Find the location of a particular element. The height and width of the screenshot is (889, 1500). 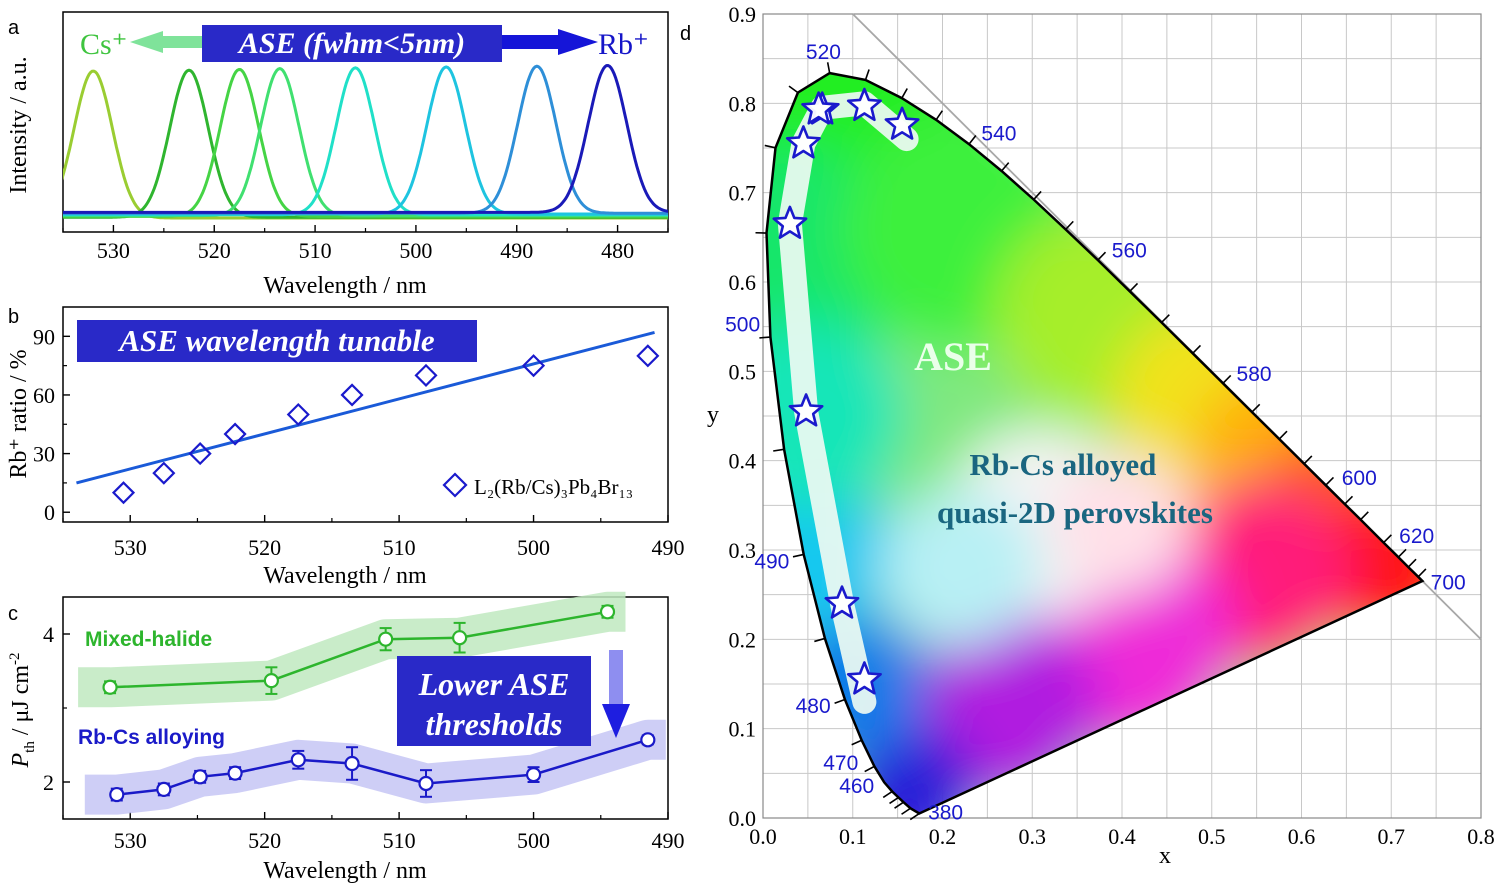

panel-d-x-tick-label: 0.3 is located at coordinates (1033, 836).